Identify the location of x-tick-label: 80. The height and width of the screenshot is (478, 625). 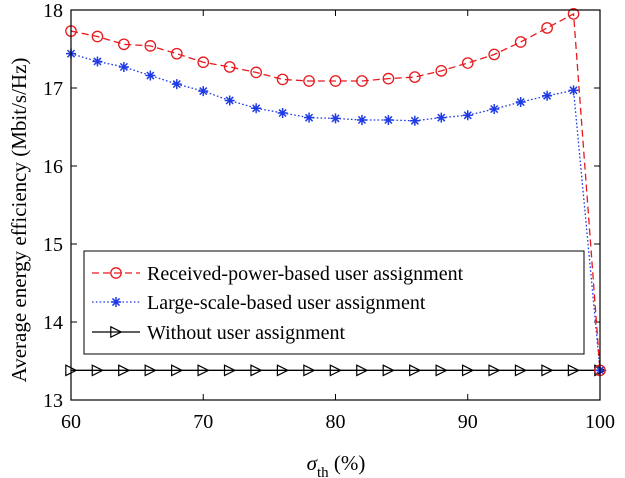
(336, 422).